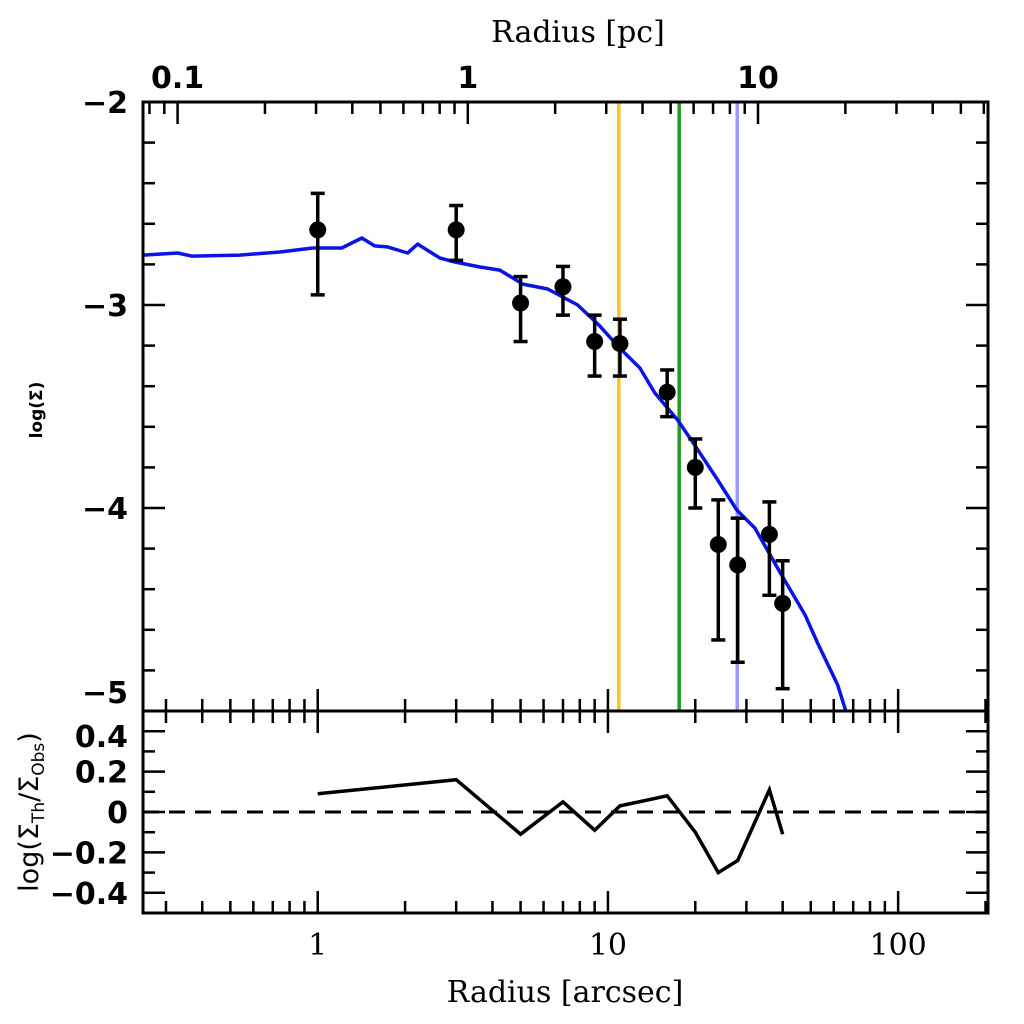  What do you see at coordinates (177, 78) in the screenshot?
I see `top-x-tick-label: 0.1` at bounding box center [177, 78].